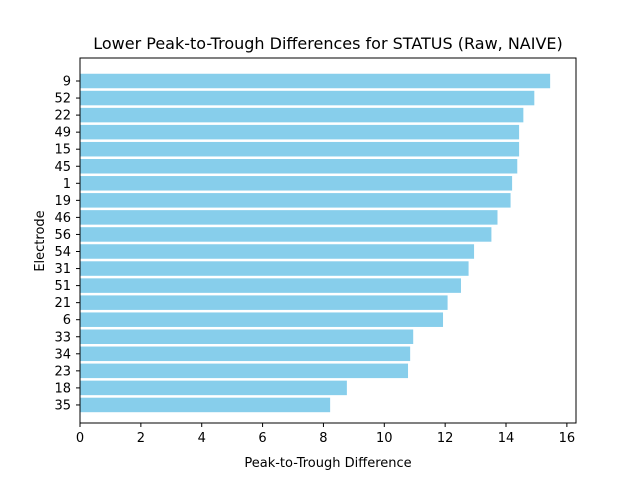  What do you see at coordinates (323, 438) in the screenshot?
I see `x-tick-label: 8` at bounding box center [323, 438].